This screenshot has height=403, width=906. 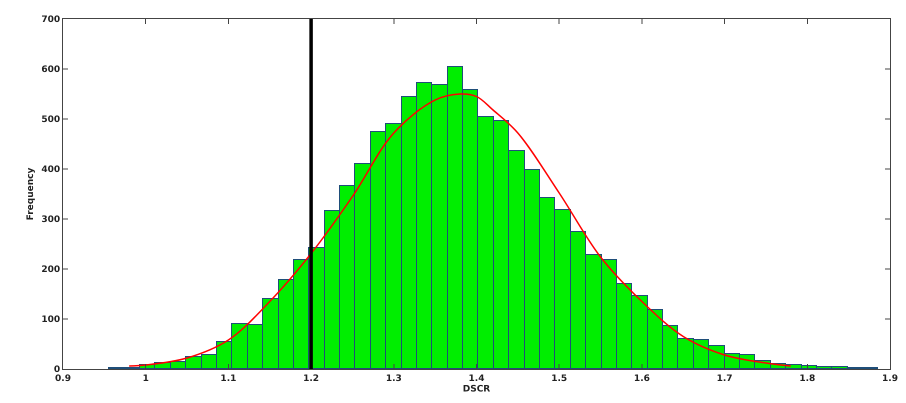 I want to click on x-tick-label: 1.5, so click(x=559, y=379).